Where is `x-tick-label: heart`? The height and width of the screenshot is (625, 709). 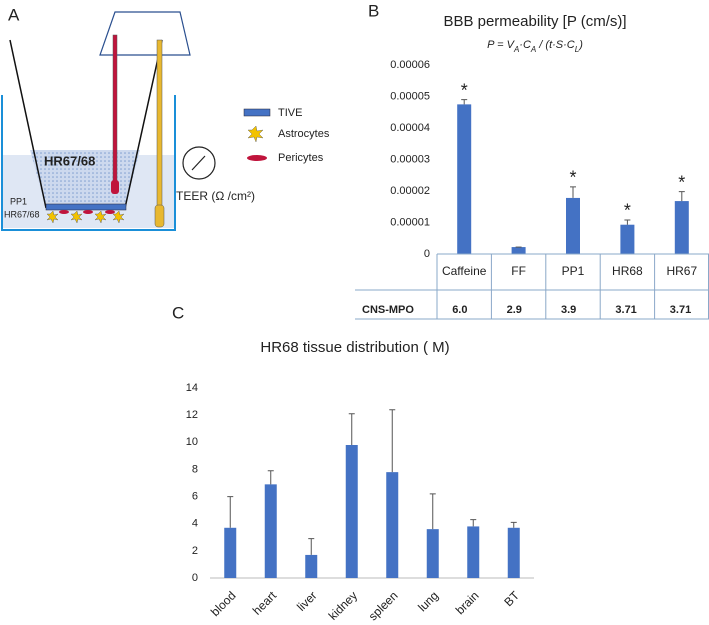
x-tick-label: heart is located at coordinates (265, 603).